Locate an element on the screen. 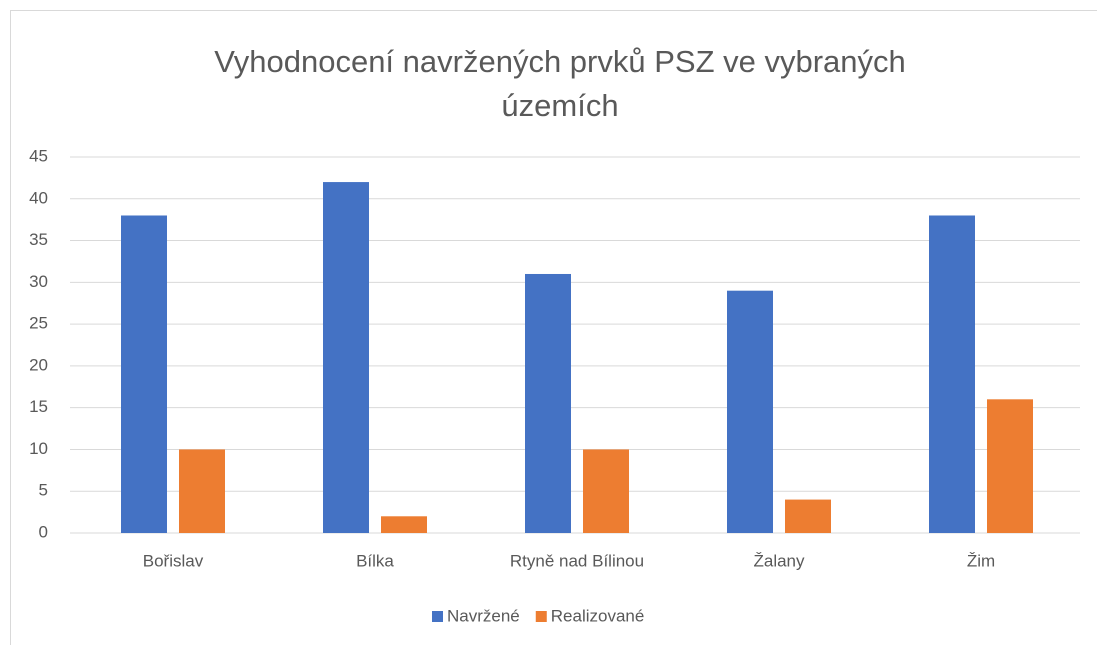  y-tick-label: 0 is located at coordinates (43, 531).